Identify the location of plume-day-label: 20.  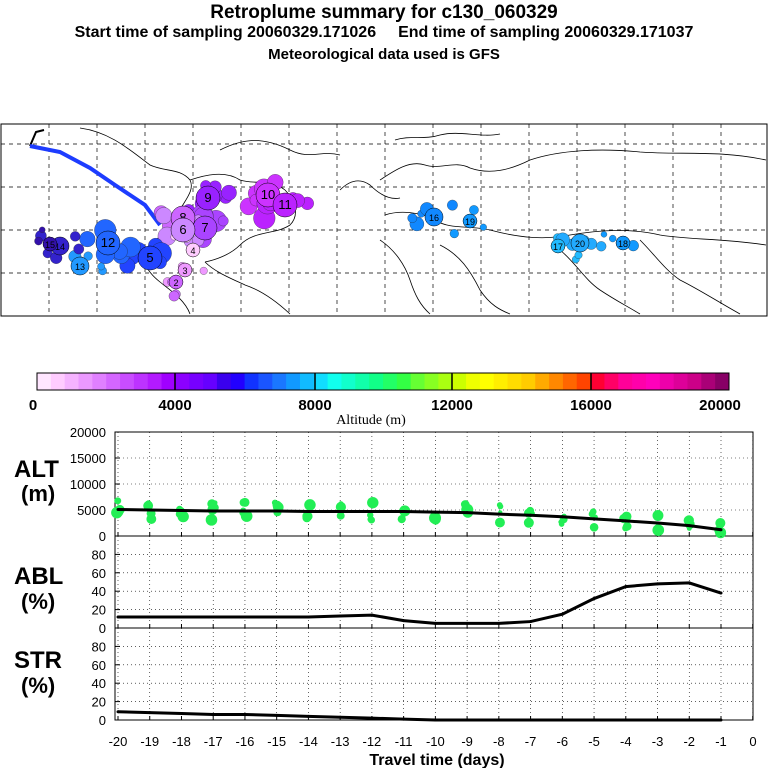
(580, 244).